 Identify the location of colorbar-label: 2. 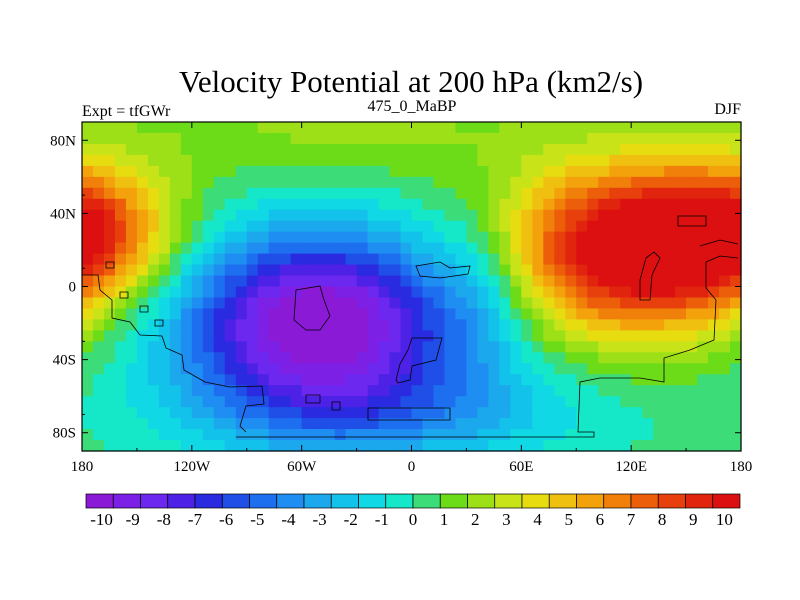
(475, 519).